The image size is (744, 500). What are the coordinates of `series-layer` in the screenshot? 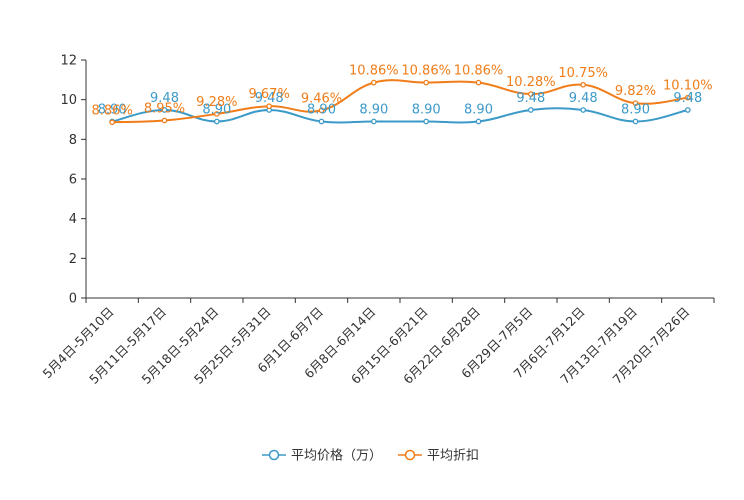 It's located at (400, 102).